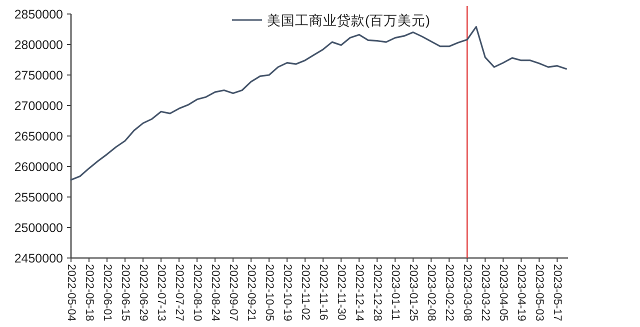 Image resolution: width=640 pixels, height=327 pixels. Describe the element at coordinates (539, 293) in the screenshot. I see `x-tick-label: 2023-05-03` at that location.